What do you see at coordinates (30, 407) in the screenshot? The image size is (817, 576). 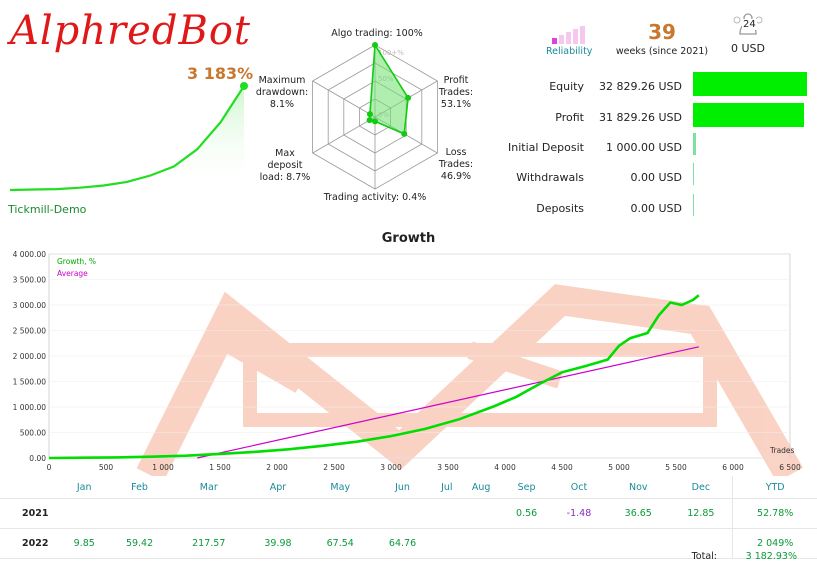 I see `y-tick-label: 1 000.00` at bounding box center [30, 407].